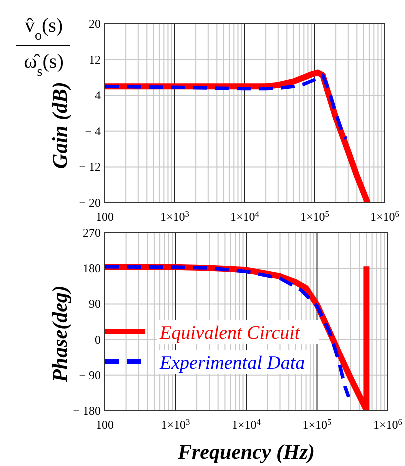  What do you see at coordinates (44, 65) in the screenshot?
I see `text: ω̂$_{s}$(s)` at bounding box center [44, 65].